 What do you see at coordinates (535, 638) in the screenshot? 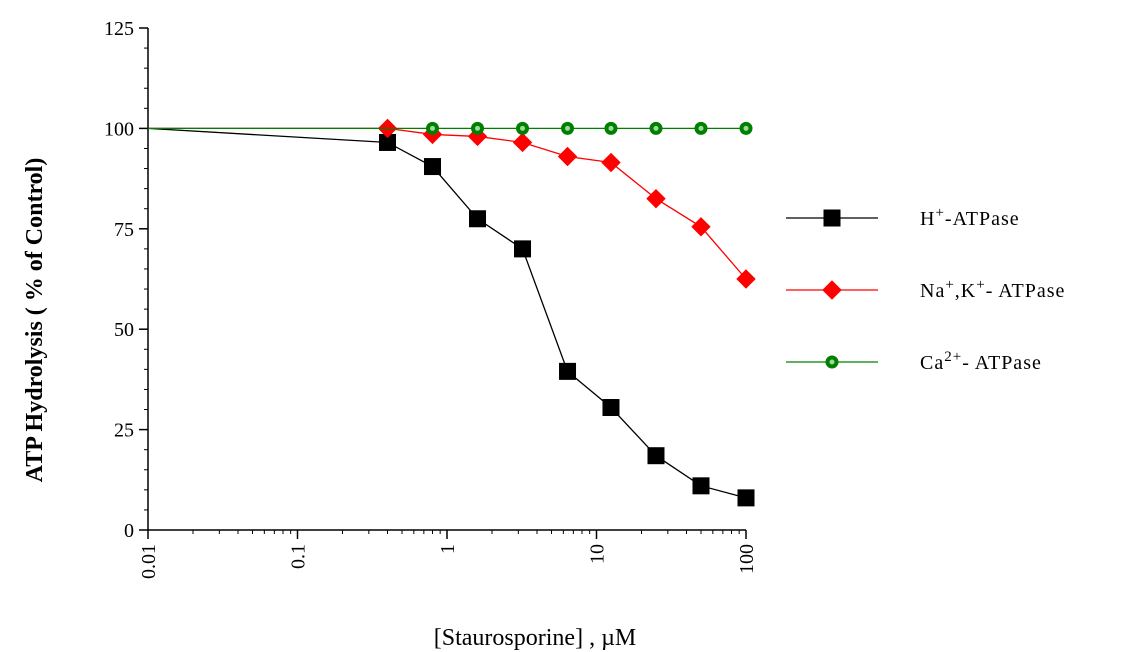
I see `x-axis-title: [Staurosporine] , µM` at bounding box center [535, 638].